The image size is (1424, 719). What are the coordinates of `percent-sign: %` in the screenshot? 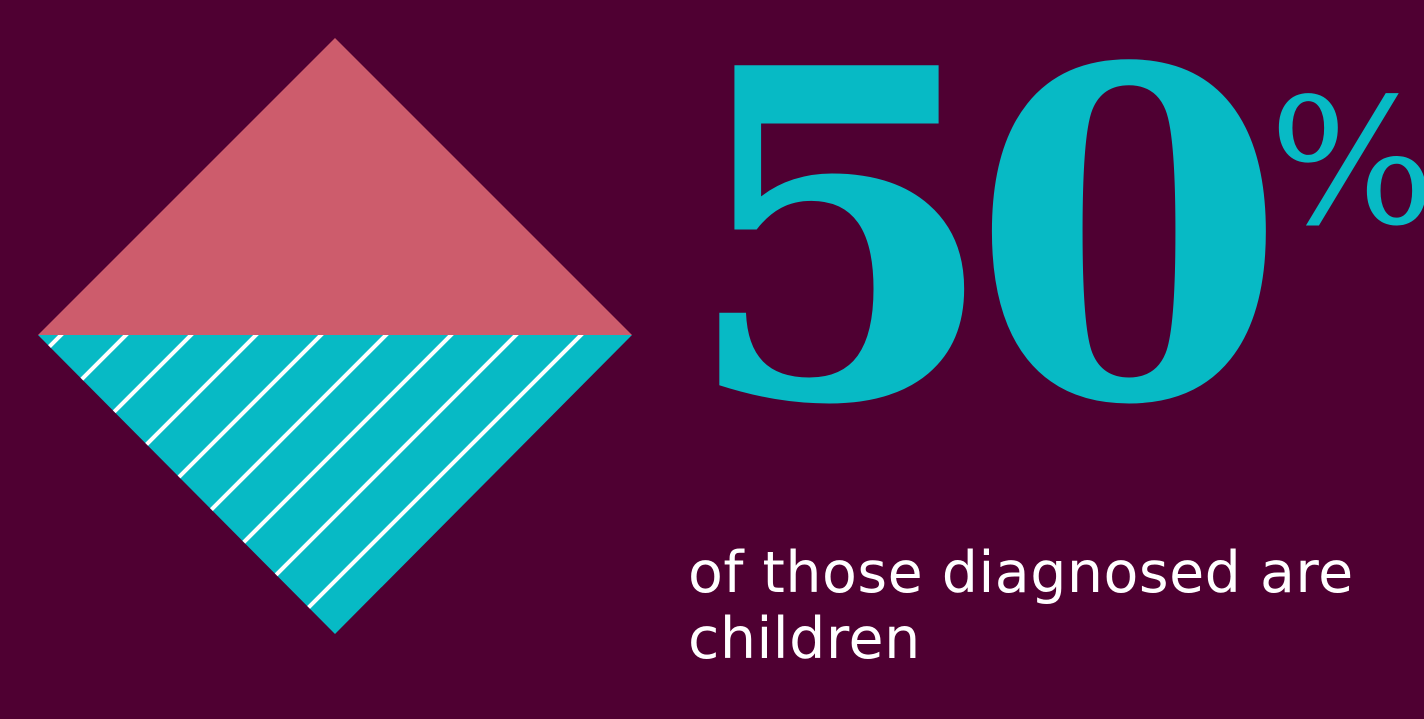 It's located at (1346, 163).